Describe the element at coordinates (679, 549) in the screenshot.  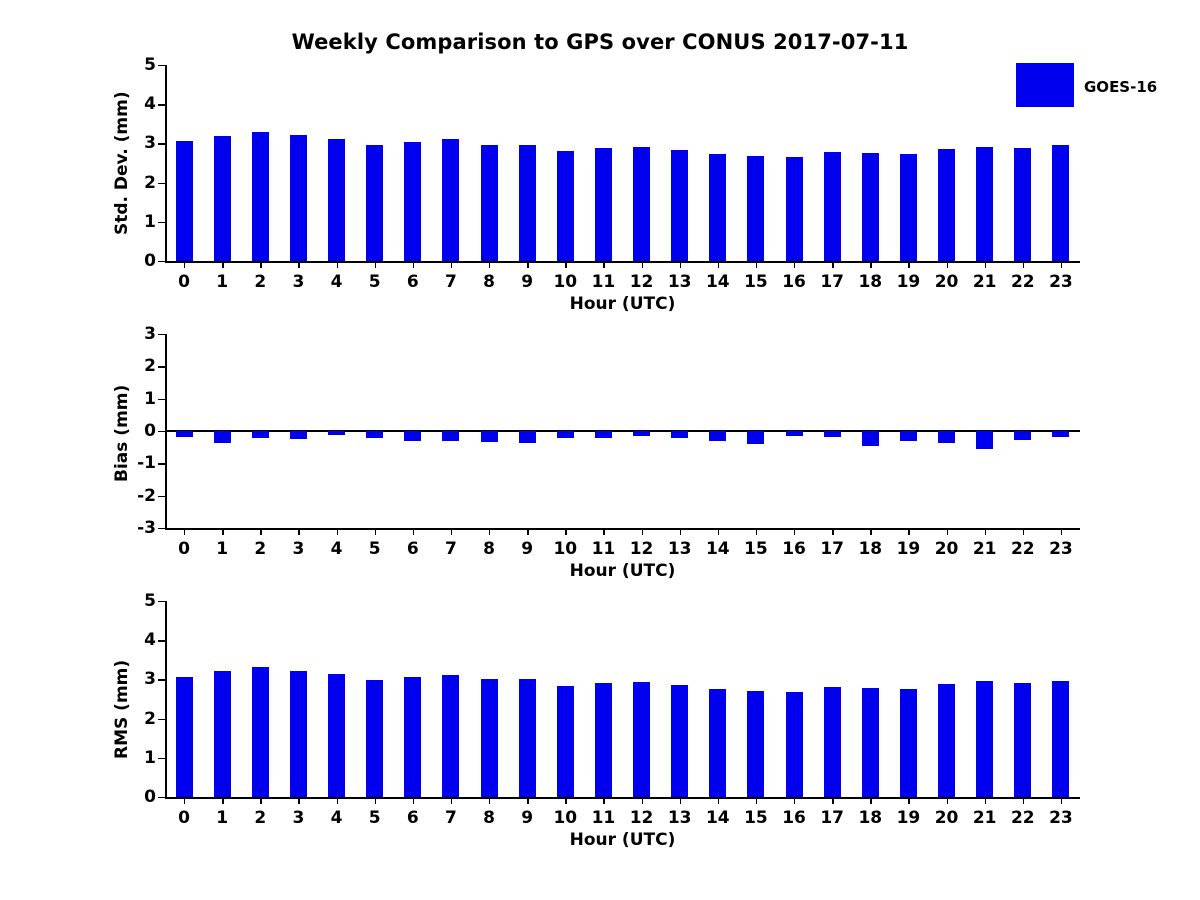
I see `x-tick-label: 13` at that location.